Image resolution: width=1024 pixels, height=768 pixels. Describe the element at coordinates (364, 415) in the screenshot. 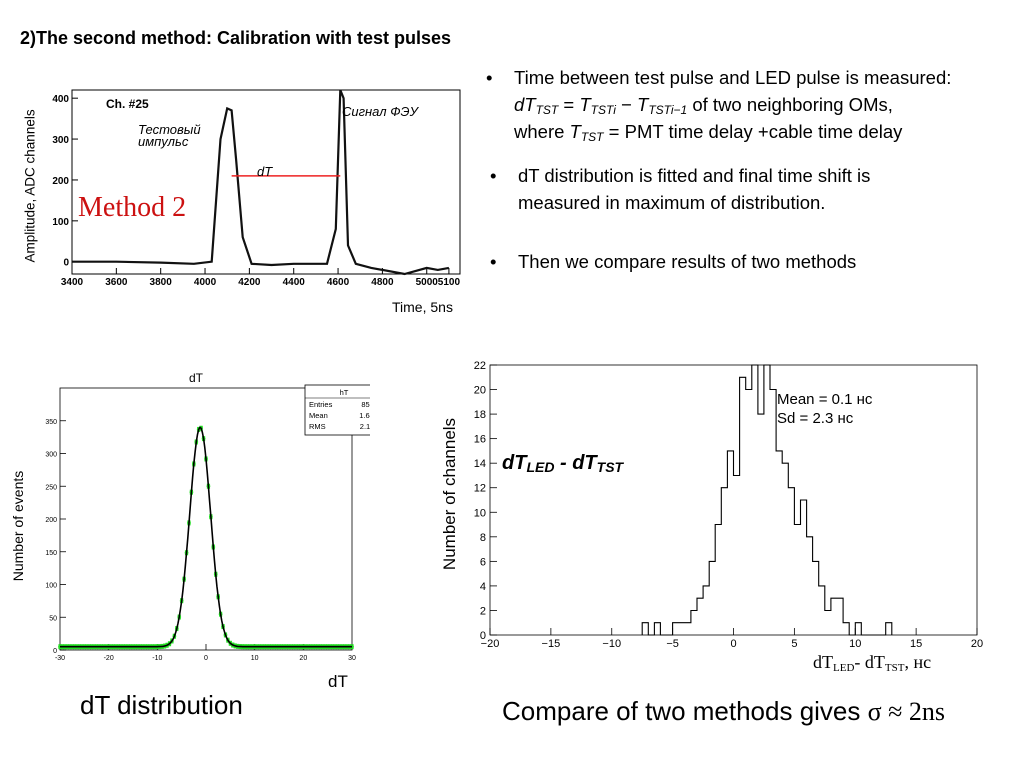

I see `stats-value: 1.641` at that location.